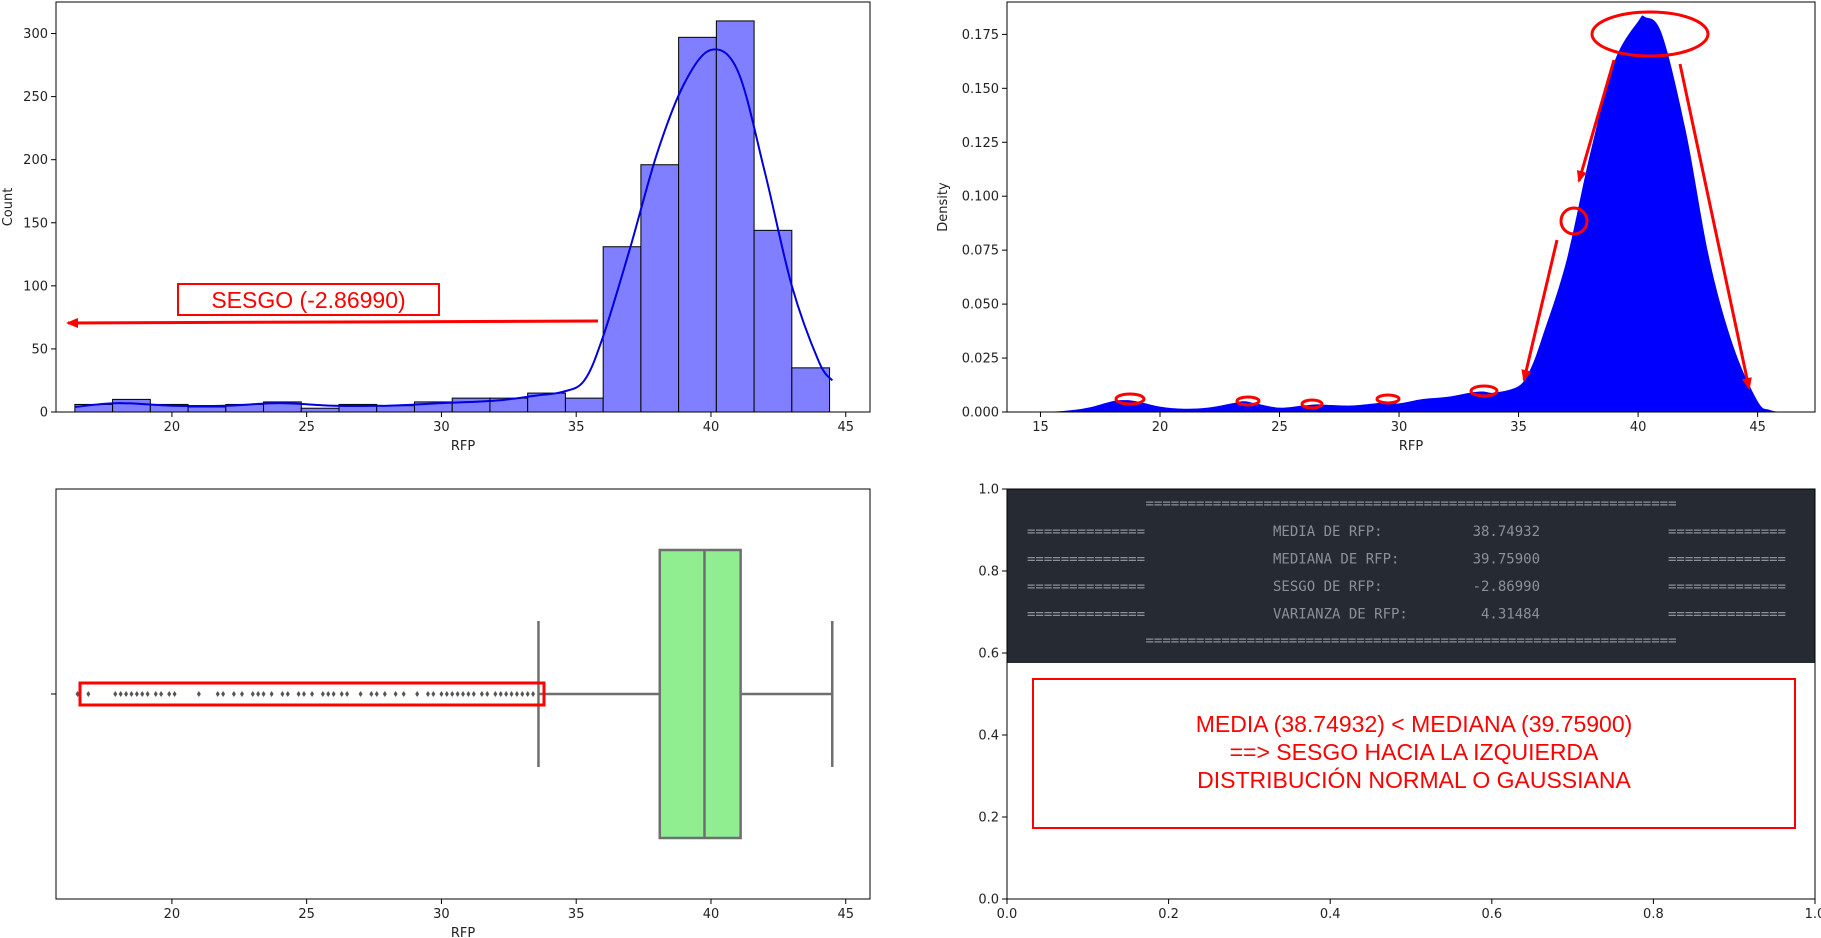 The width and height of the screenshot is (1821, 938). I want to click on x-tick-label: 40, so click(711, 914).